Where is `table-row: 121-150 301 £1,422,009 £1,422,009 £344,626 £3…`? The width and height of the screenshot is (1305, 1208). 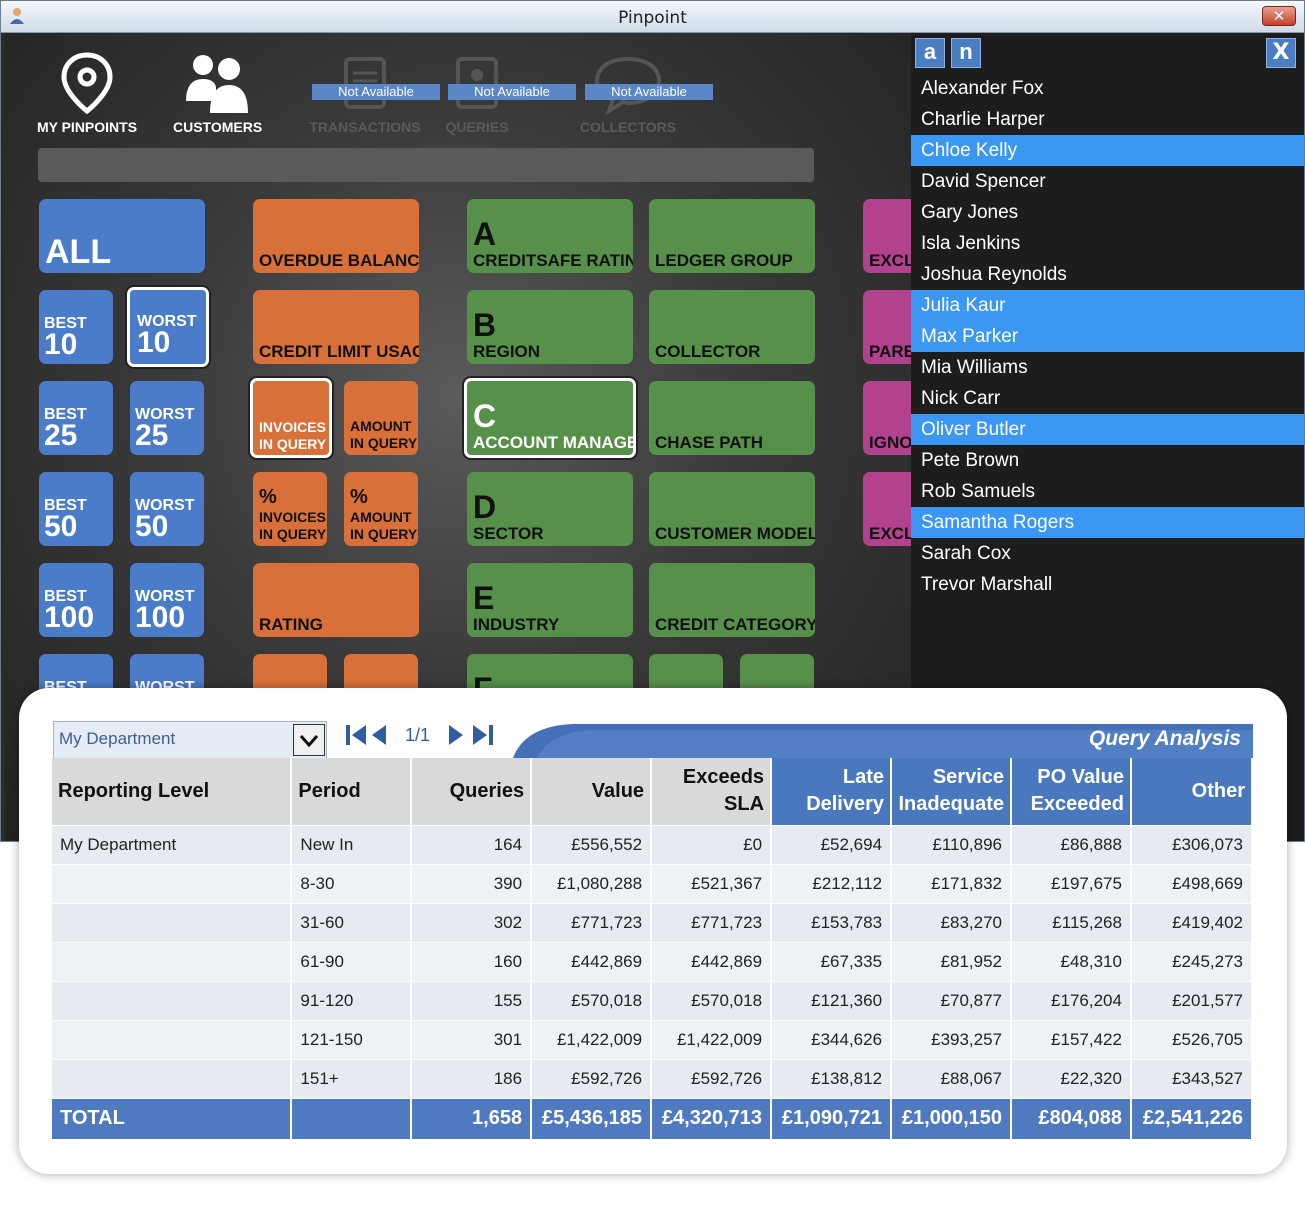
table-row: 121-150 301 £1,422,009 £1,422,009 £344,626 £3… is located at coordinates (653, 1039).